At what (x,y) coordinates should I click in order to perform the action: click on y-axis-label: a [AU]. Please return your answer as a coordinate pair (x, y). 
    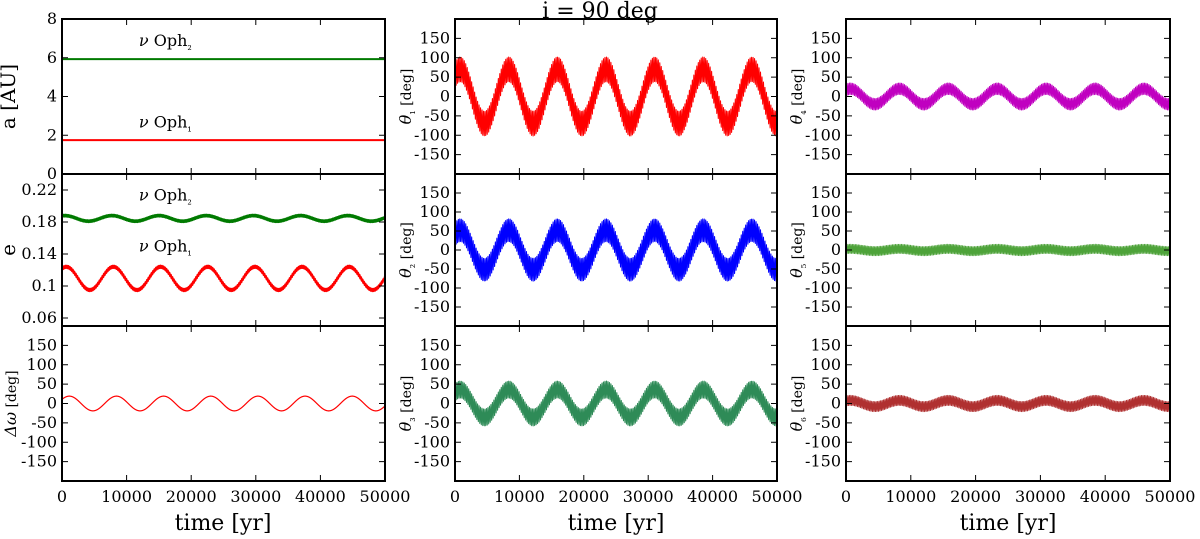
    Looking at the image, I should click on (10, 96).